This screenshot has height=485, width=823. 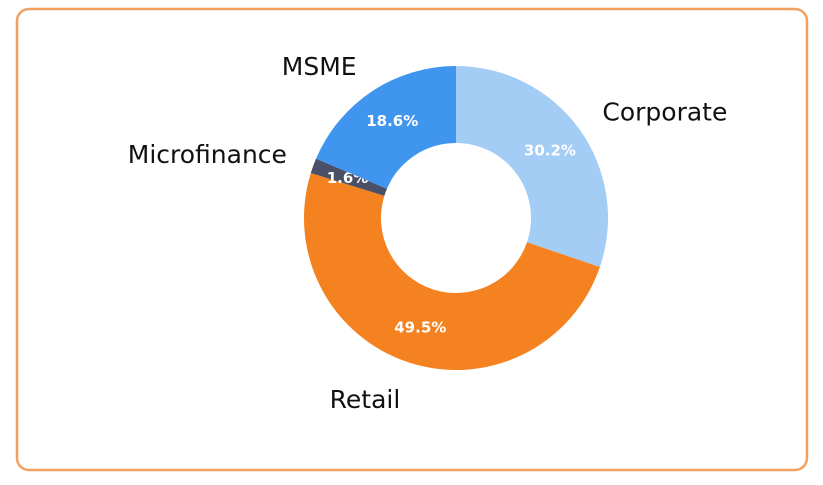 I want to click on category-label: Microfinance, so click(x=207, y=154).